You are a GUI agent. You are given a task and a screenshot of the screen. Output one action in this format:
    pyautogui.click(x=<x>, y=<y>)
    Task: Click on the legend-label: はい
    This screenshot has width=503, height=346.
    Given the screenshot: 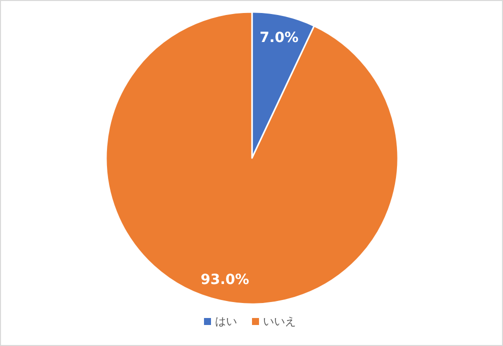 What is the action you would take?
    pyautogui.click(x=226, y=321)
    